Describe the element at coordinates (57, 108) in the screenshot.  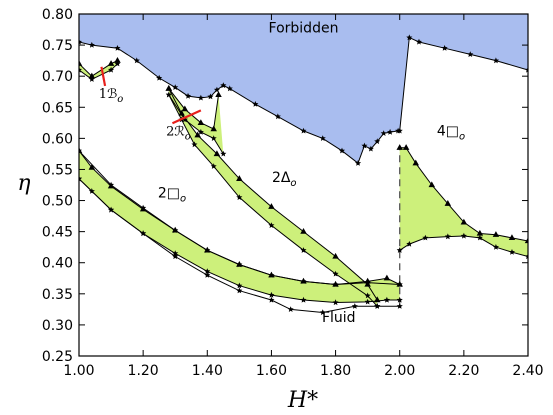
I see `y-tick-label-8: 0.65` at that location.